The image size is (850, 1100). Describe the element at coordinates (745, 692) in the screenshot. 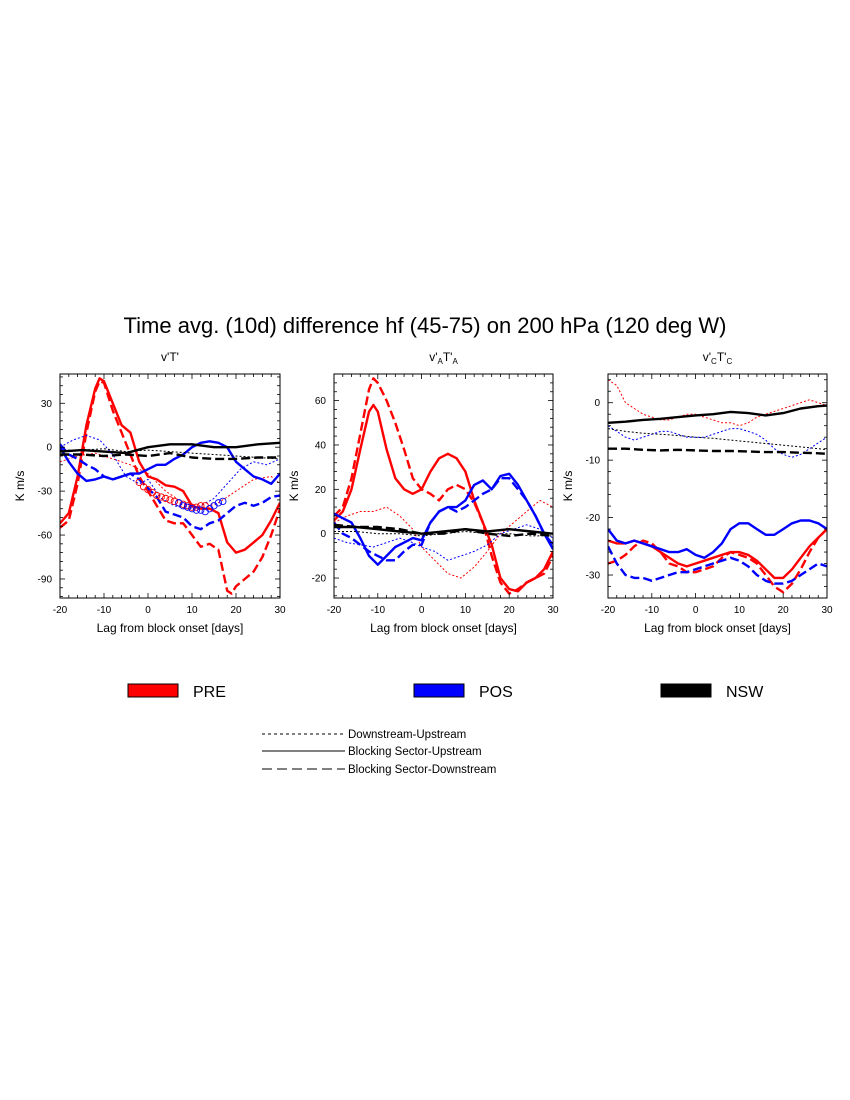

I see `legend-label: NSW` at that location.